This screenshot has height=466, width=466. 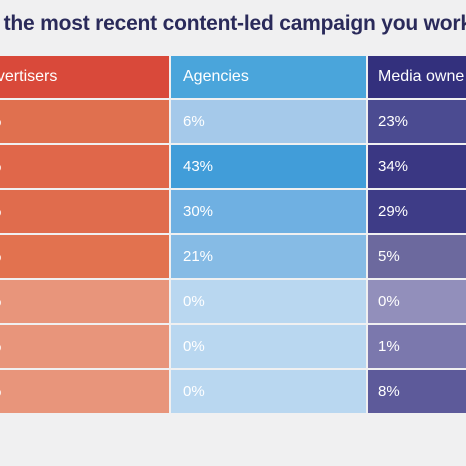 I want to click on media-owners-cell: 34%, so click(x=417, y=166).